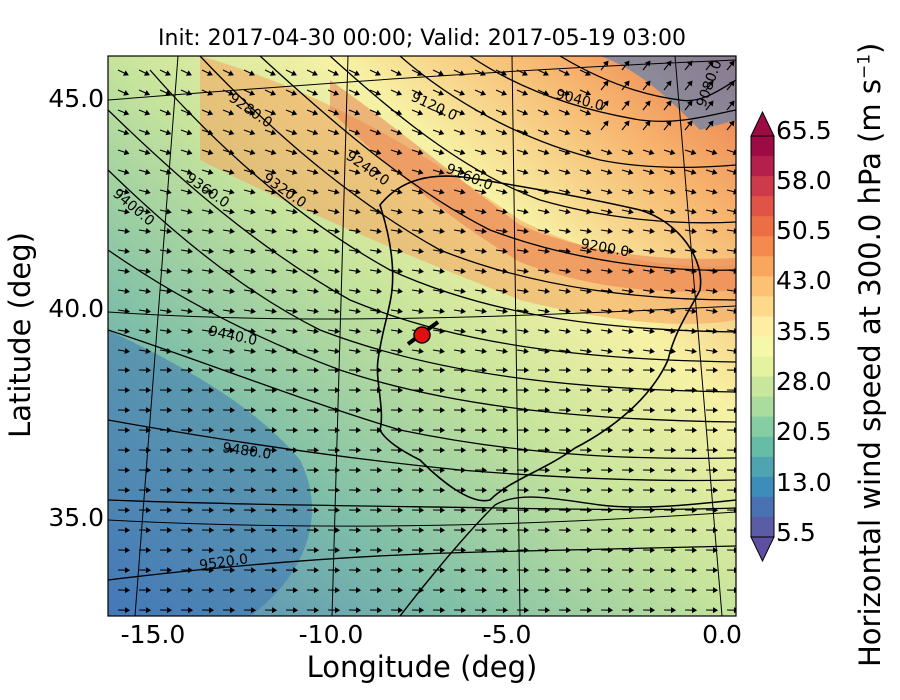 The image size is (900, 700). Describe the element at coordinates (864, 66) in the screenshot. I see `colorbar-label-exponent: −1` at that location.